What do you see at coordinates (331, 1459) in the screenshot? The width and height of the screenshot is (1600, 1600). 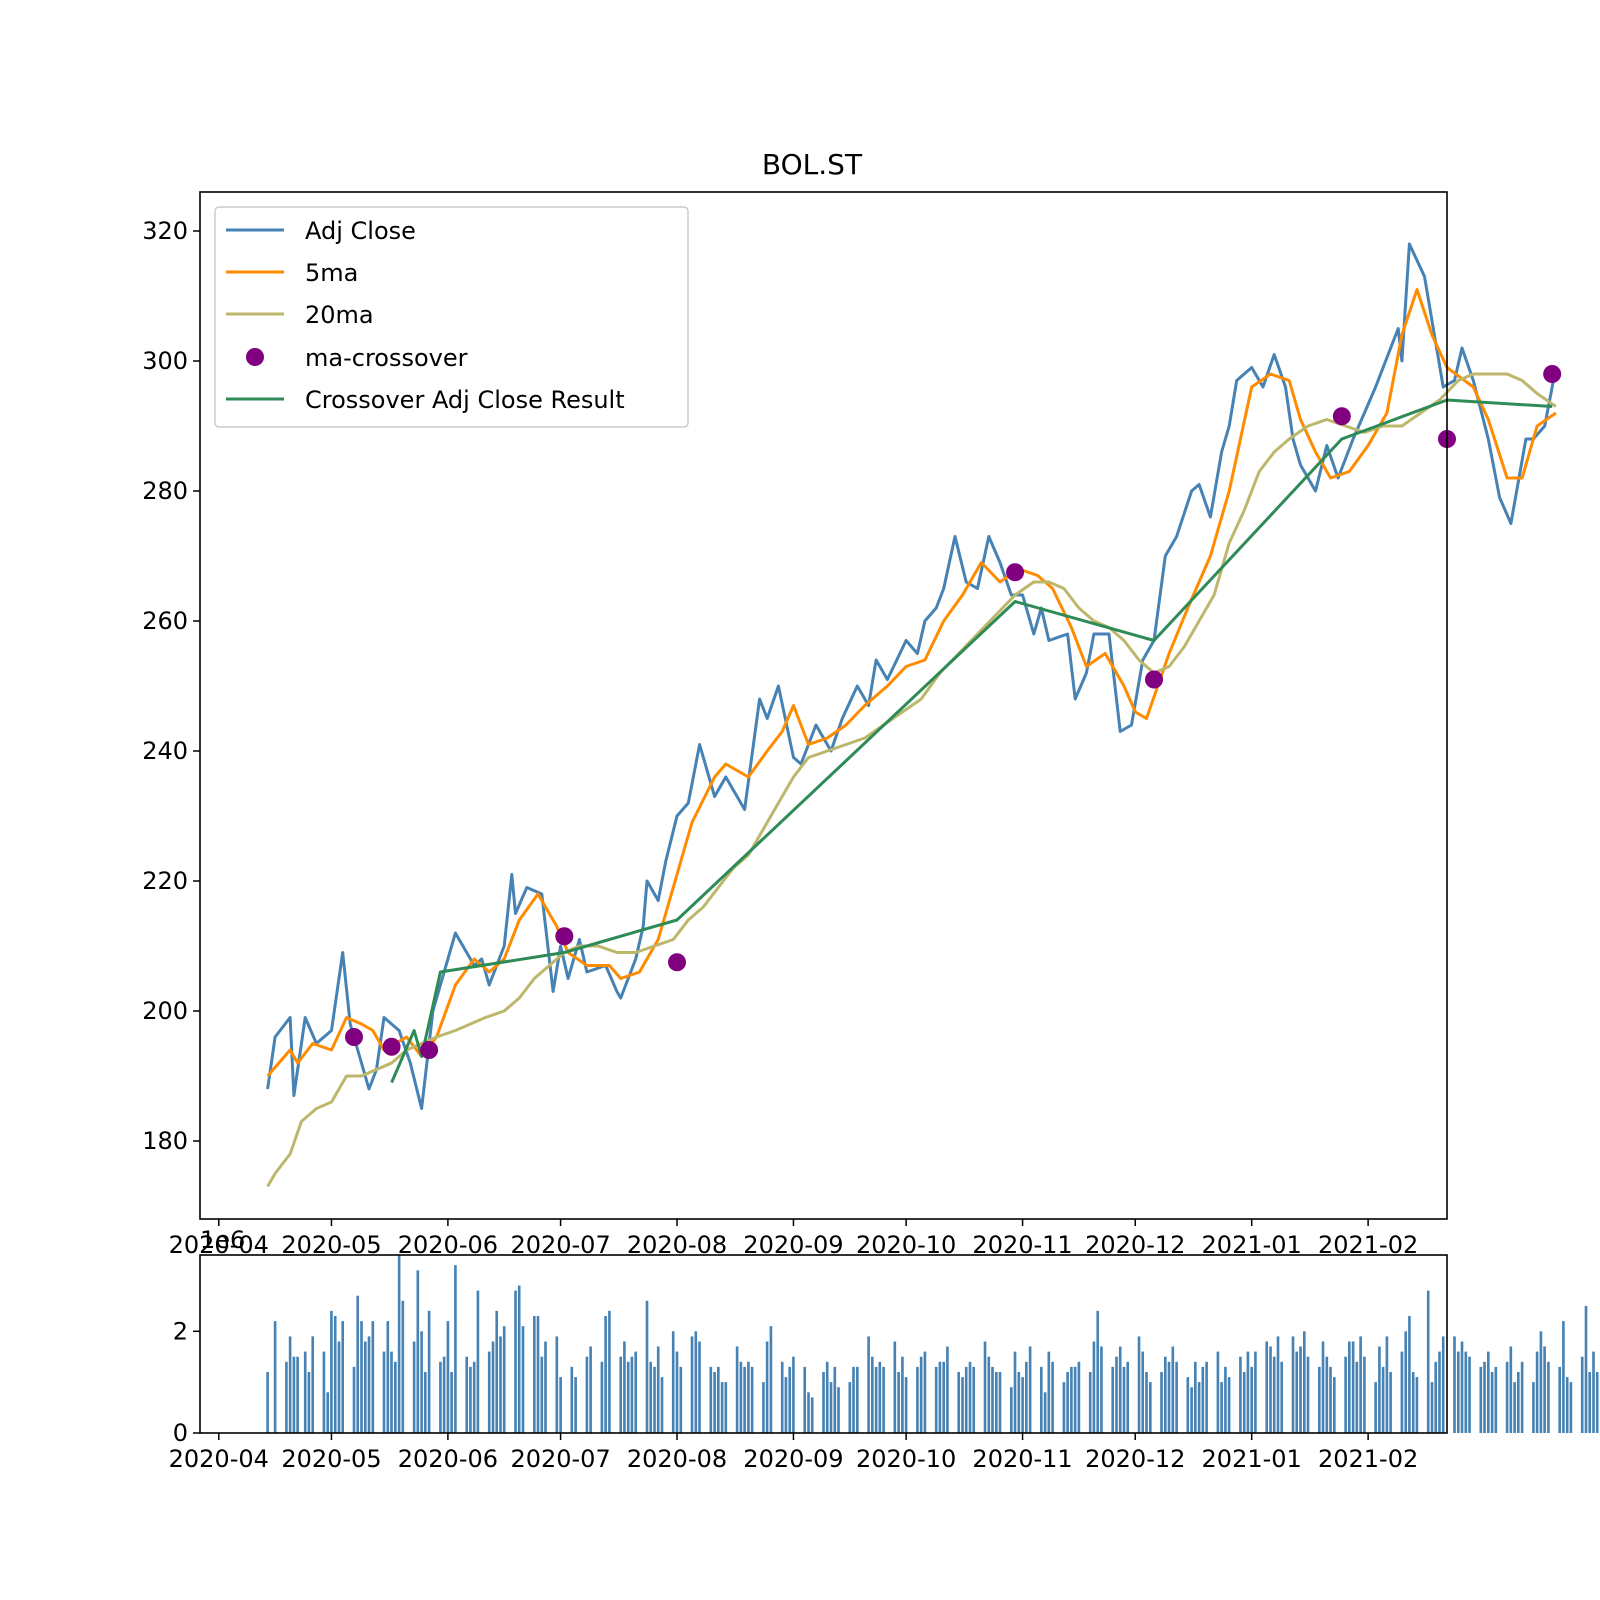 I see `volume-xtick-label: 2020-05` at bounding box center [331, 1459].